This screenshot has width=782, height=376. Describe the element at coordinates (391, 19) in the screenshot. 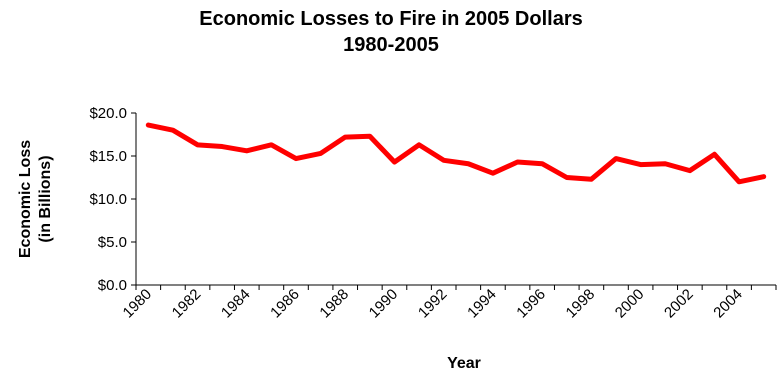

I see `chart-title-line-1: Economic Losses to Fire in 2005 Dollars` at that location.